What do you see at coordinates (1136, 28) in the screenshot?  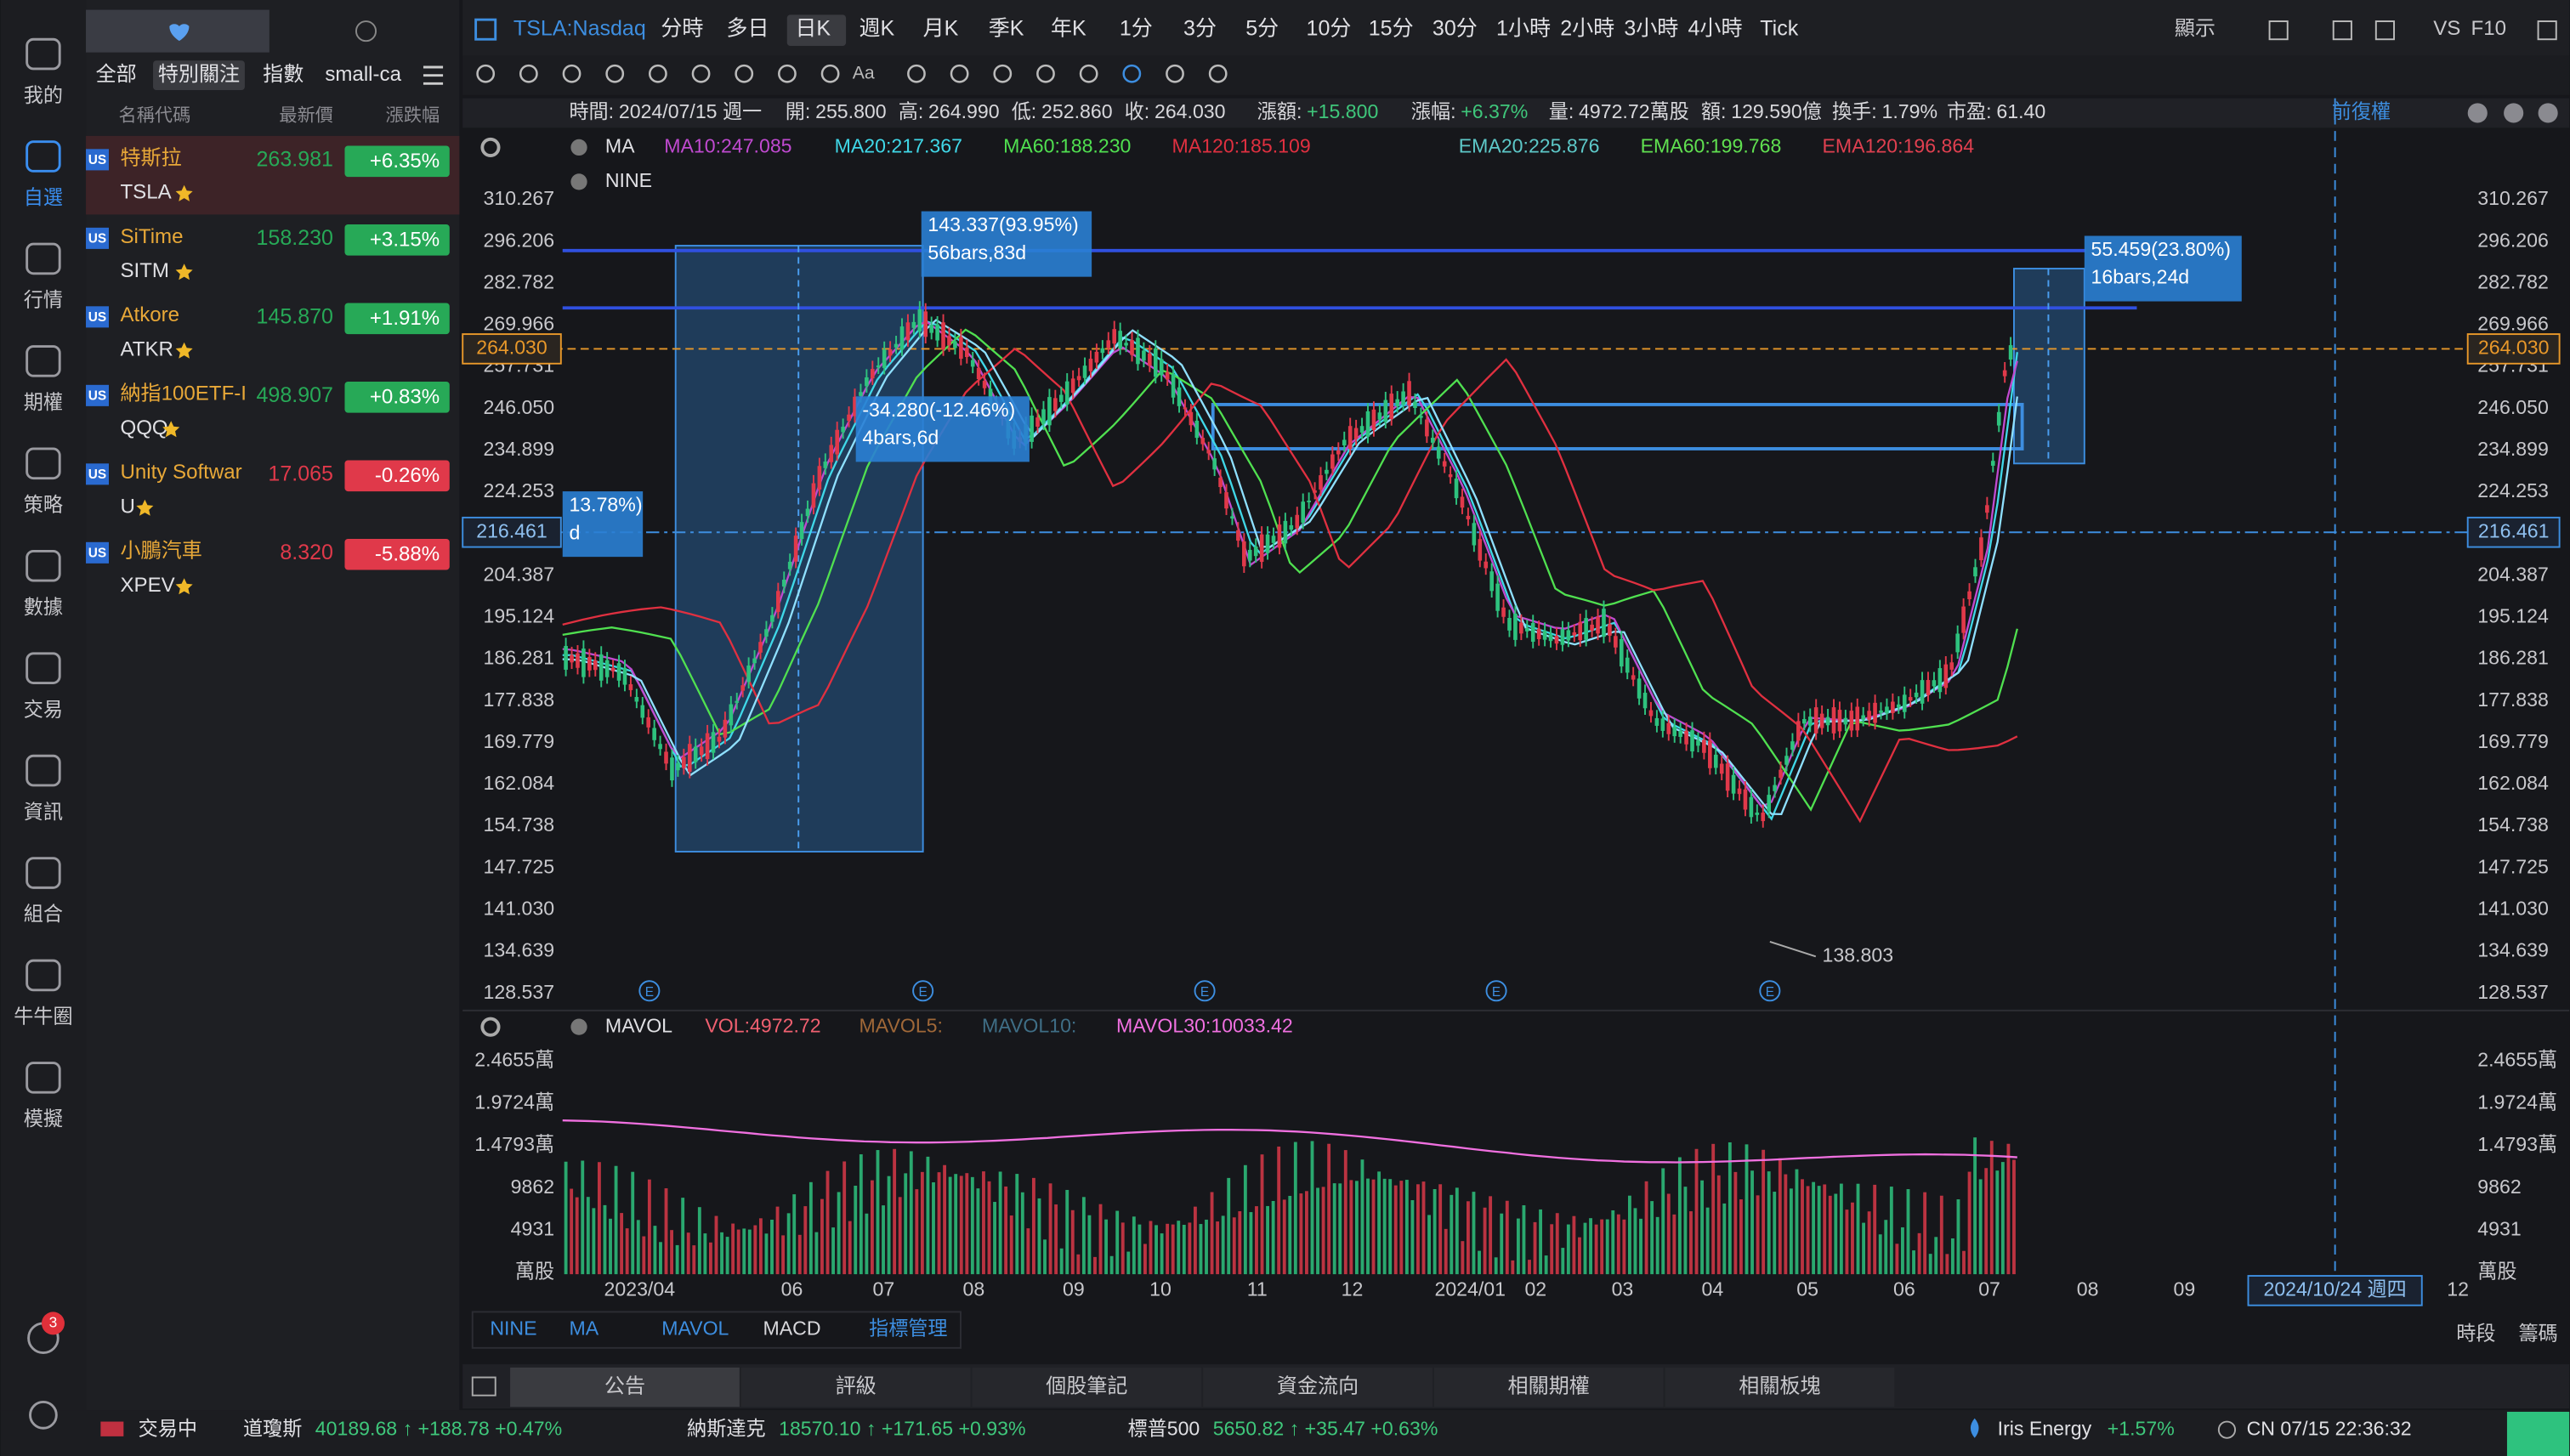 I see `period: 1分` at bounding box center [1136, 28].